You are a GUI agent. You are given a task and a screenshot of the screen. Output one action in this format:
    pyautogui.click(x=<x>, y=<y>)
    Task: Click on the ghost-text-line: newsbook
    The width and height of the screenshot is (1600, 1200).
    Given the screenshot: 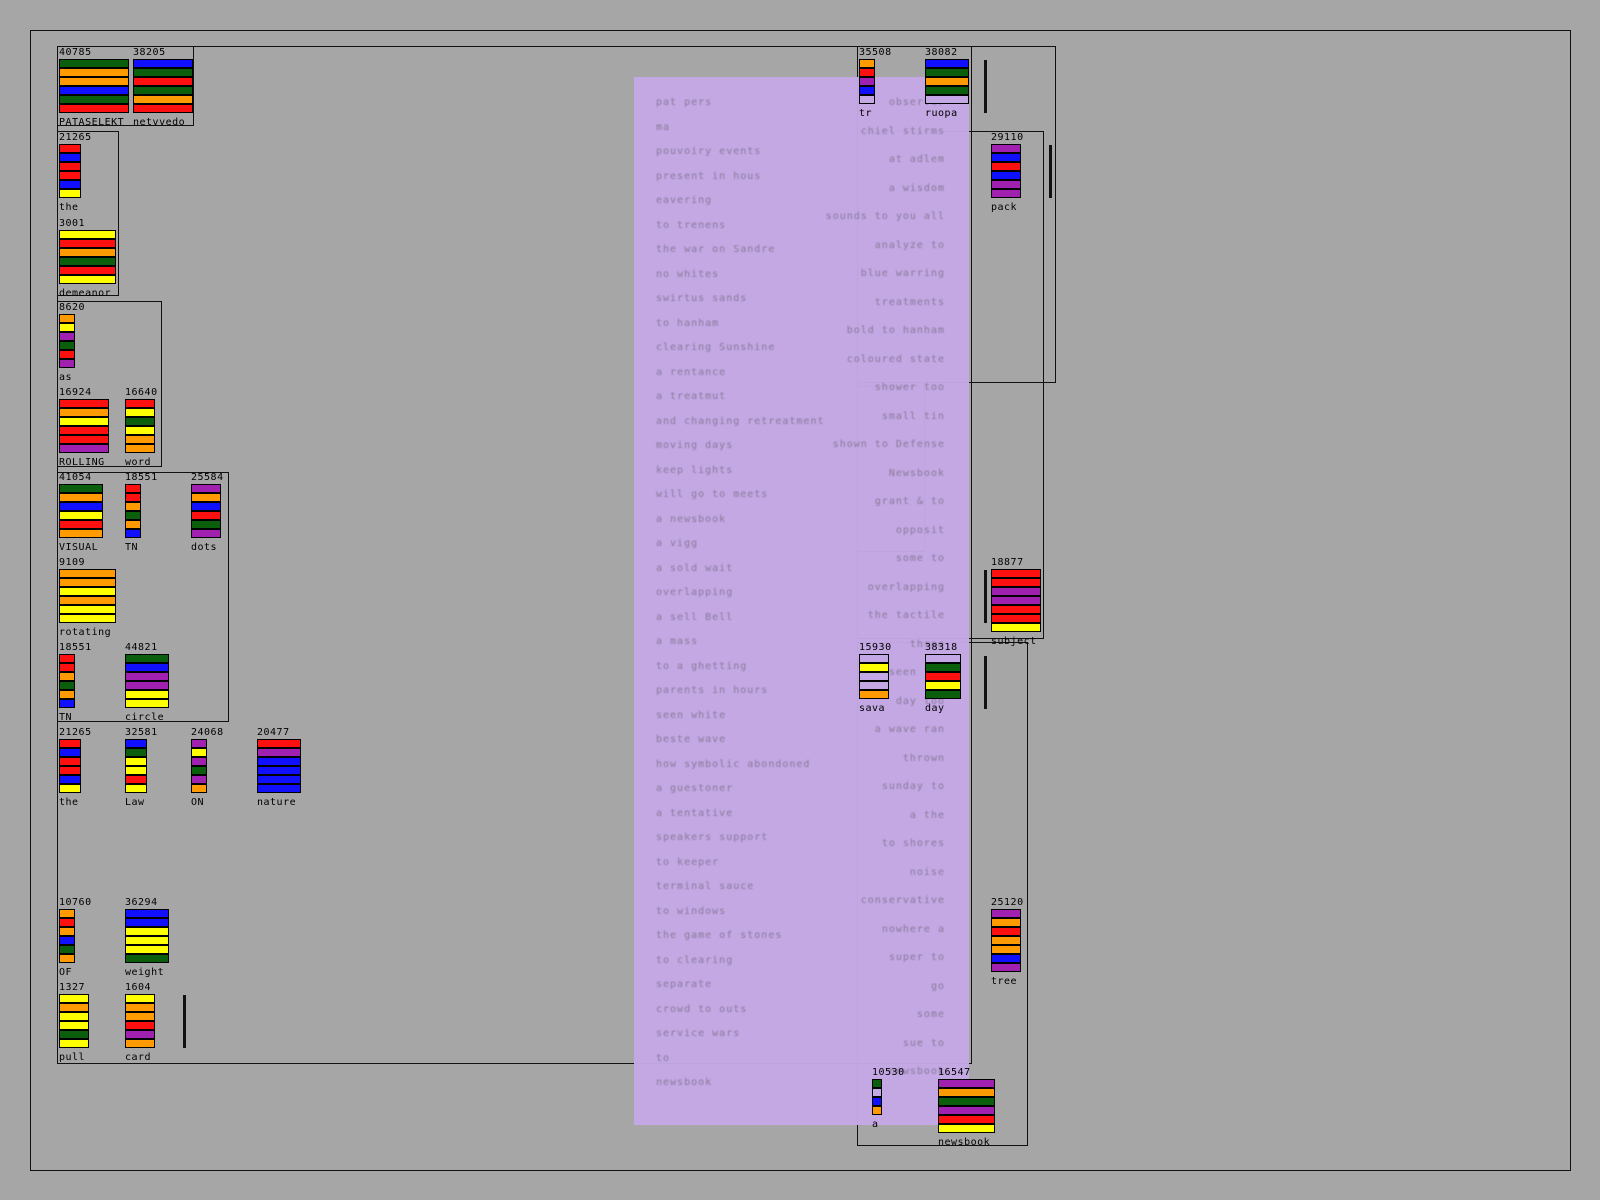 What is the action you would take?
    pyautogui.click(x=684, y=1082)
    